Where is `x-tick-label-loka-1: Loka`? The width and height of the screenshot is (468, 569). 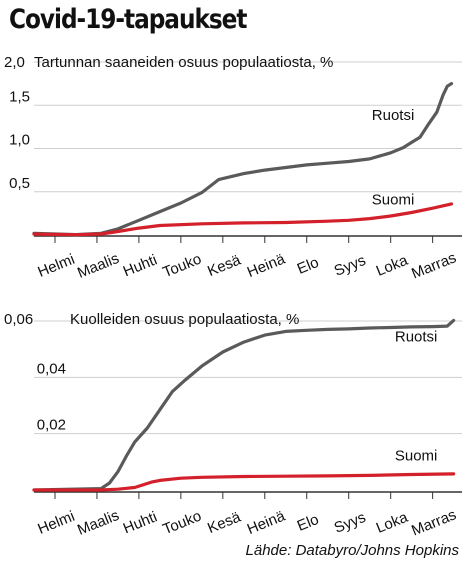
x-tick-label-loka-1: Loka is located at coordinates (392, 523).